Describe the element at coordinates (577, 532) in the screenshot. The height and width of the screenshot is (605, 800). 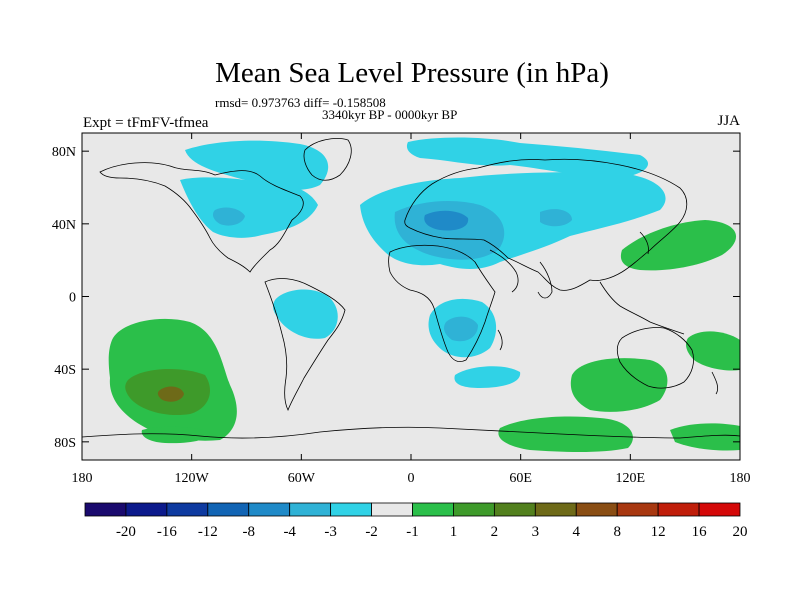
I see `colorbar-label: 4` at that location.